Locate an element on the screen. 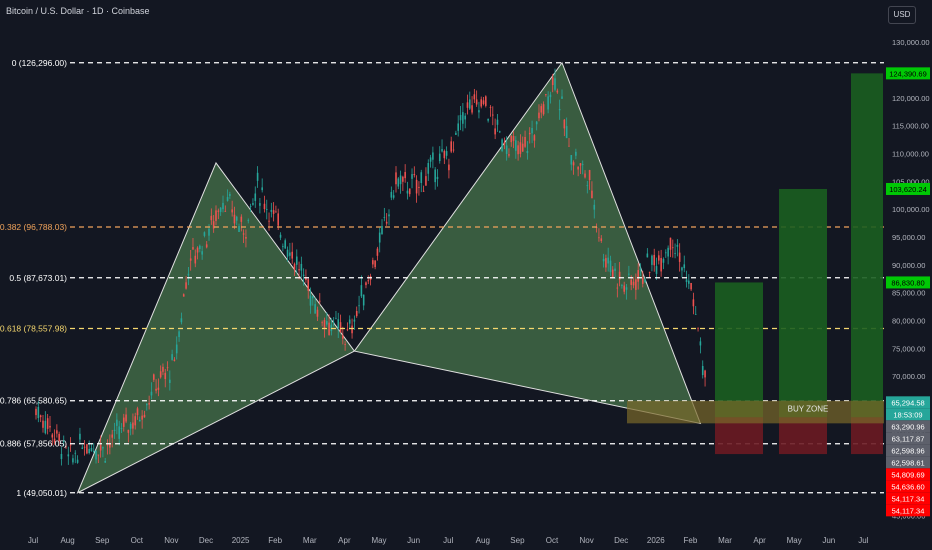 This screenshot has height=550, width=932. x-tick-label: Dec is located at coordinates (621, 540).